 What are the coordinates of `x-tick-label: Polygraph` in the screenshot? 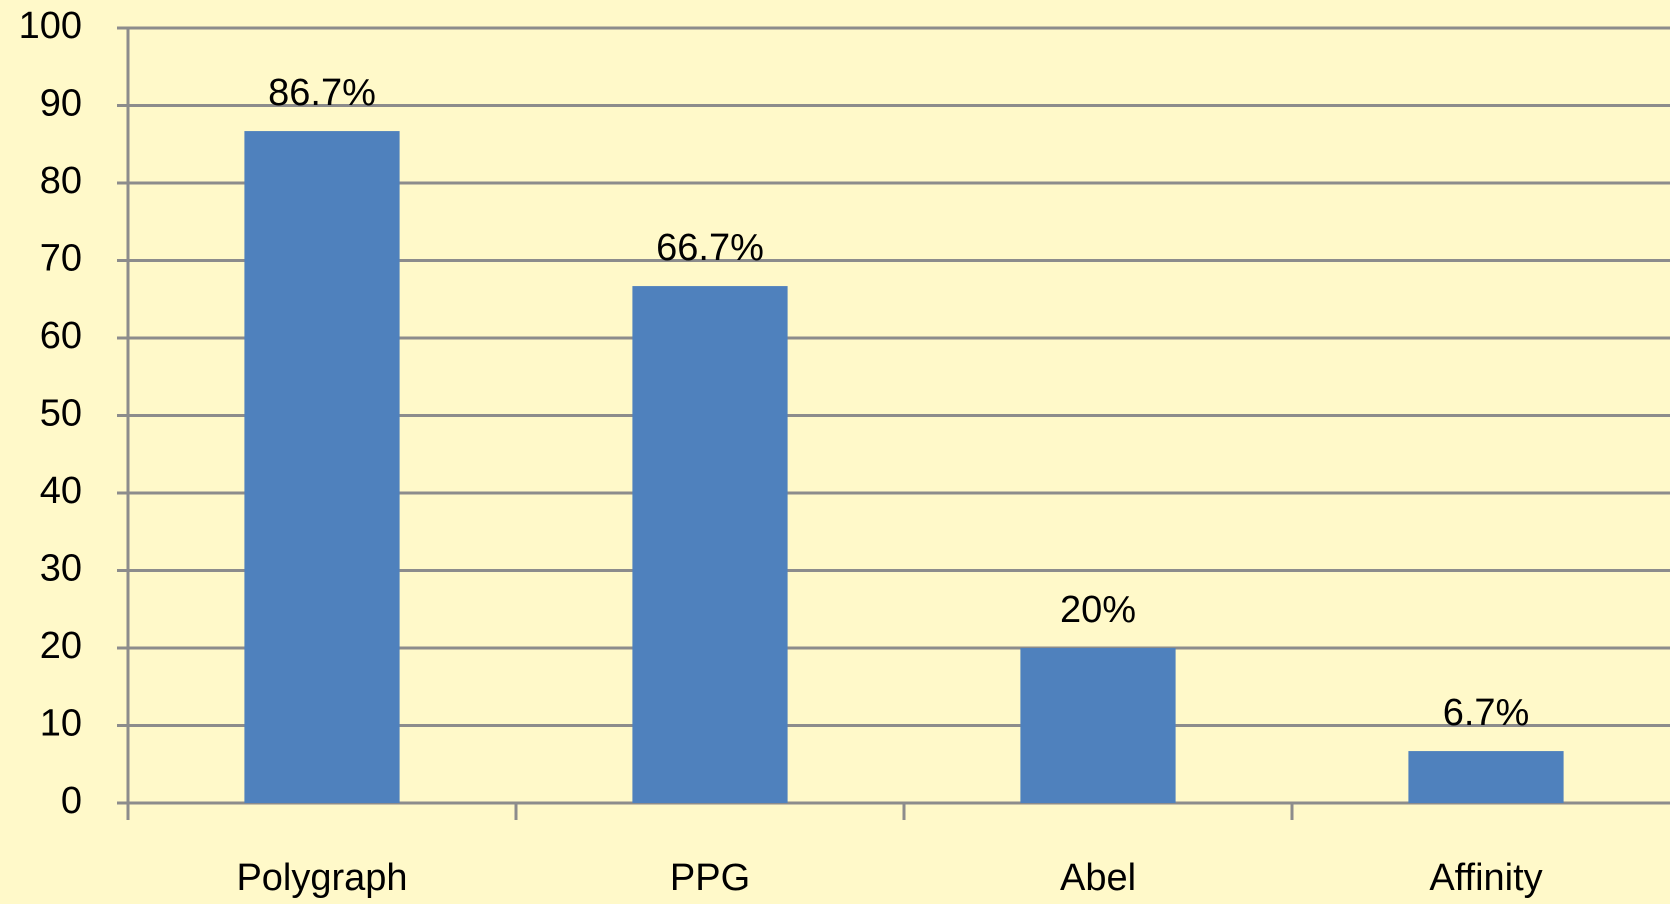 It's located at (321, 878).